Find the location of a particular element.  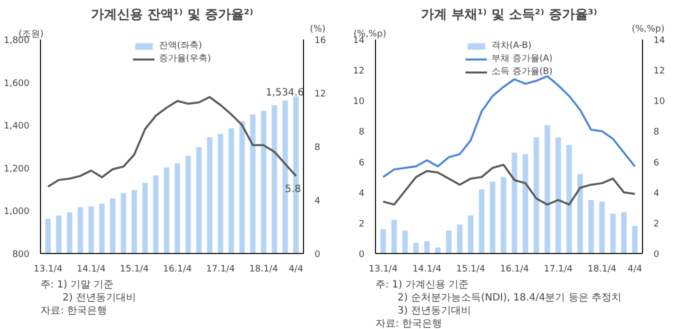

y2-axis-title: (%) is located at coordinates (318, 29).